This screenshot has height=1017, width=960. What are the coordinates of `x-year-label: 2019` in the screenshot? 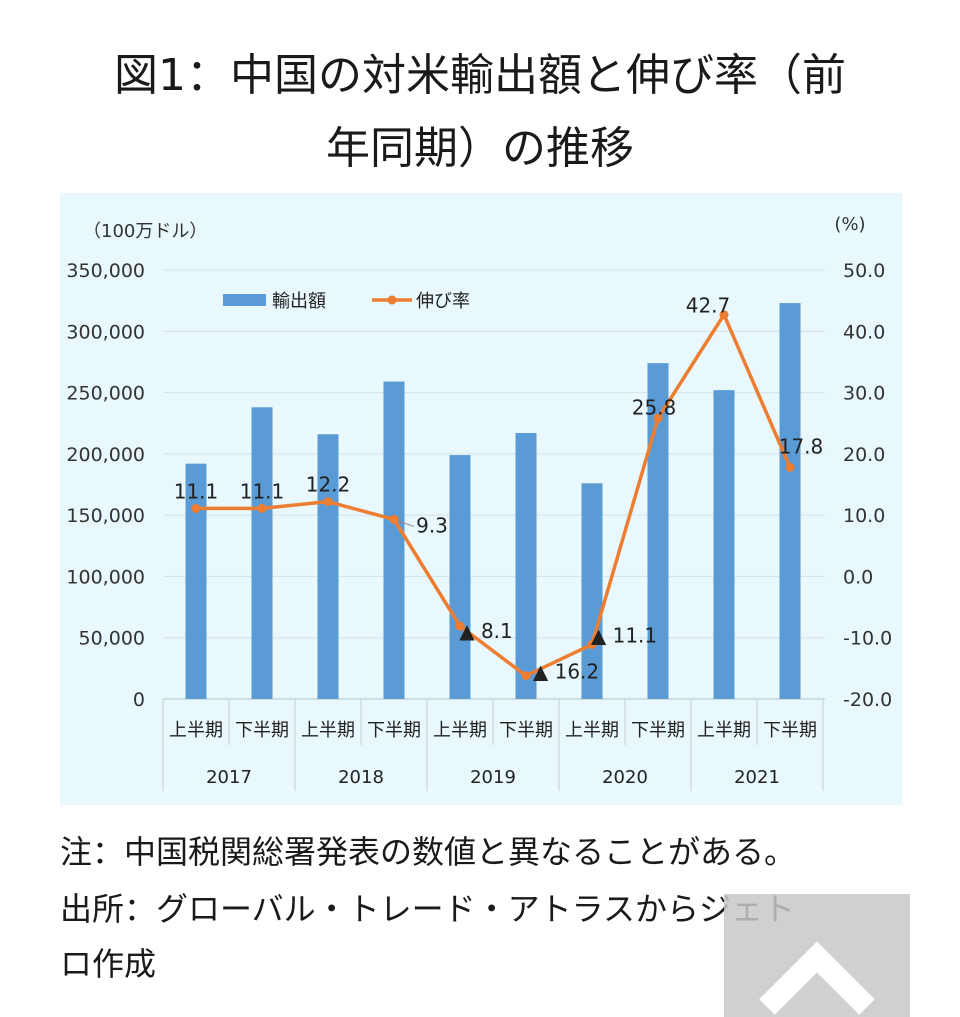 It's located at (493, 777).